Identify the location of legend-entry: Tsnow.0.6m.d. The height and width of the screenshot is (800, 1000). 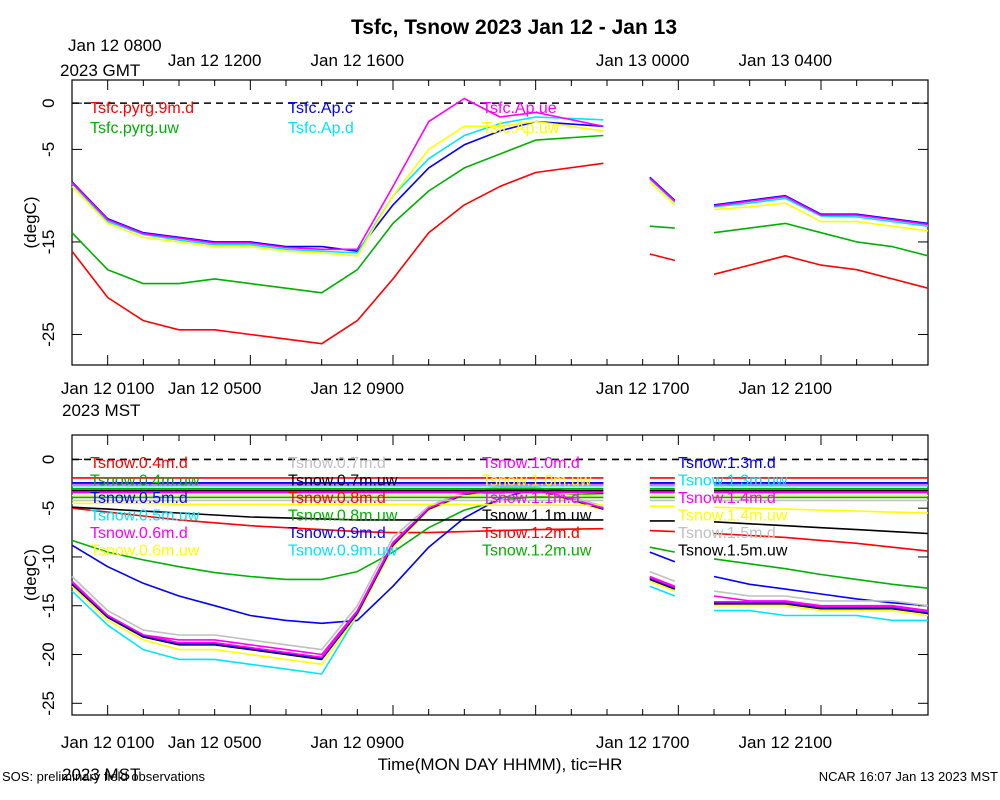
(139, 533).